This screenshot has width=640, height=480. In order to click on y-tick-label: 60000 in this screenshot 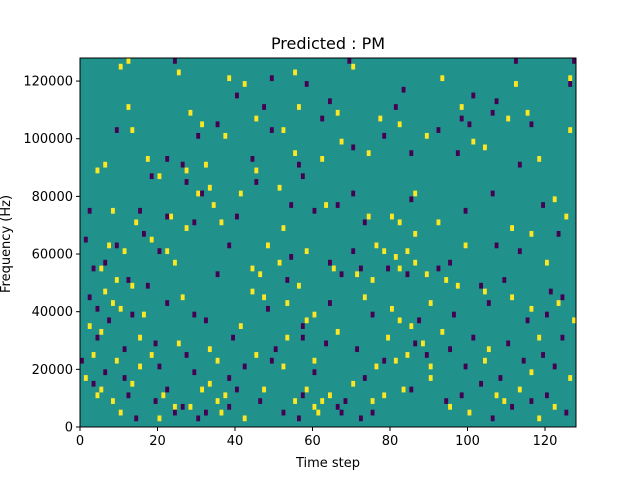, I will do `click(52, 255)`.